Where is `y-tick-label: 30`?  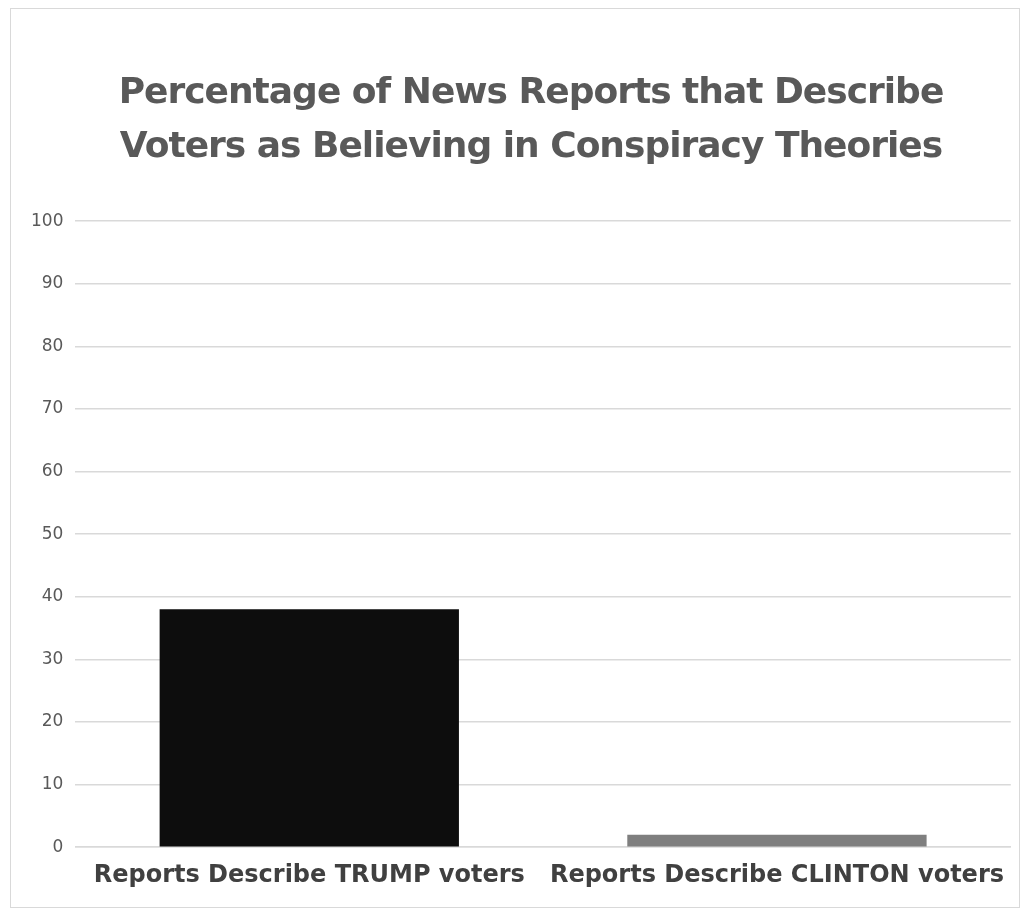
y-tick-label: 30 is located at coordinates (52, 657).